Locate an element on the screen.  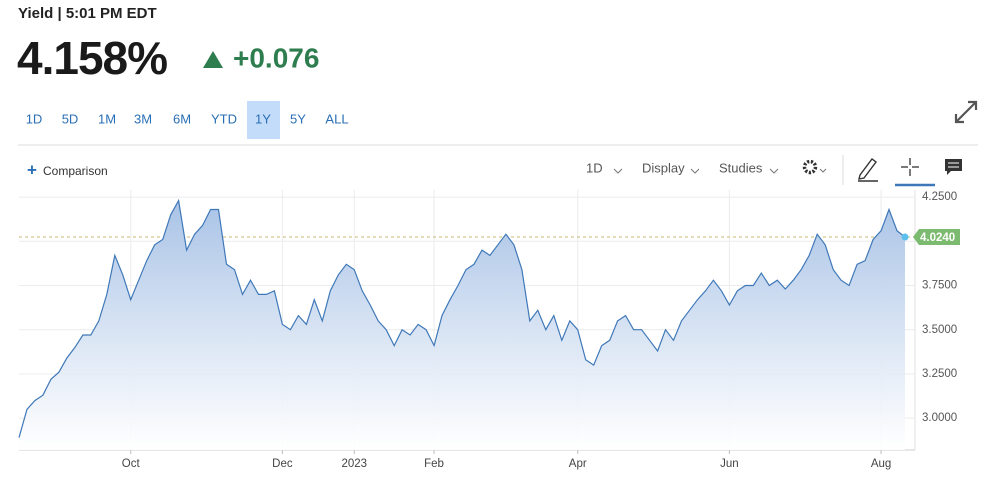
range-selector: 1D 5D 1M 3M 6M YTD 1Y 5Y ALL is located at coordinates (187, 120).